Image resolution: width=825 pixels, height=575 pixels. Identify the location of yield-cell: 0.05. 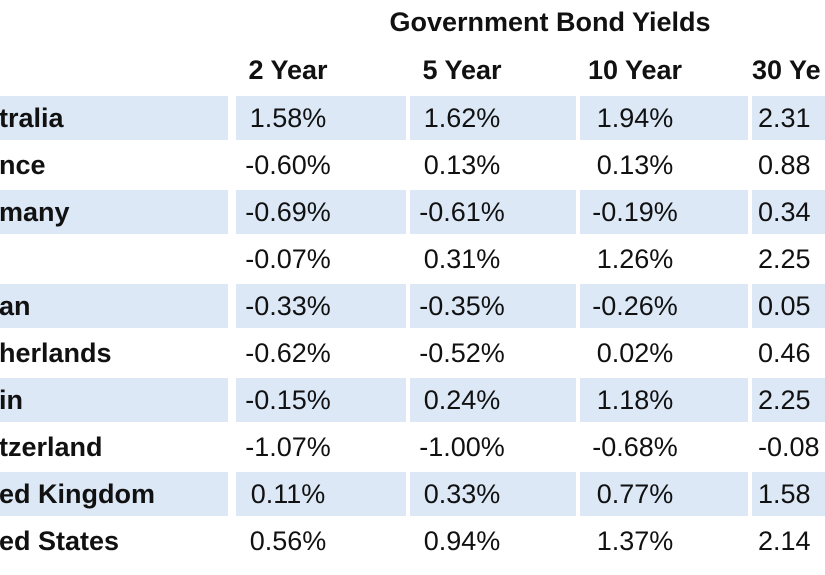
(784, 306).